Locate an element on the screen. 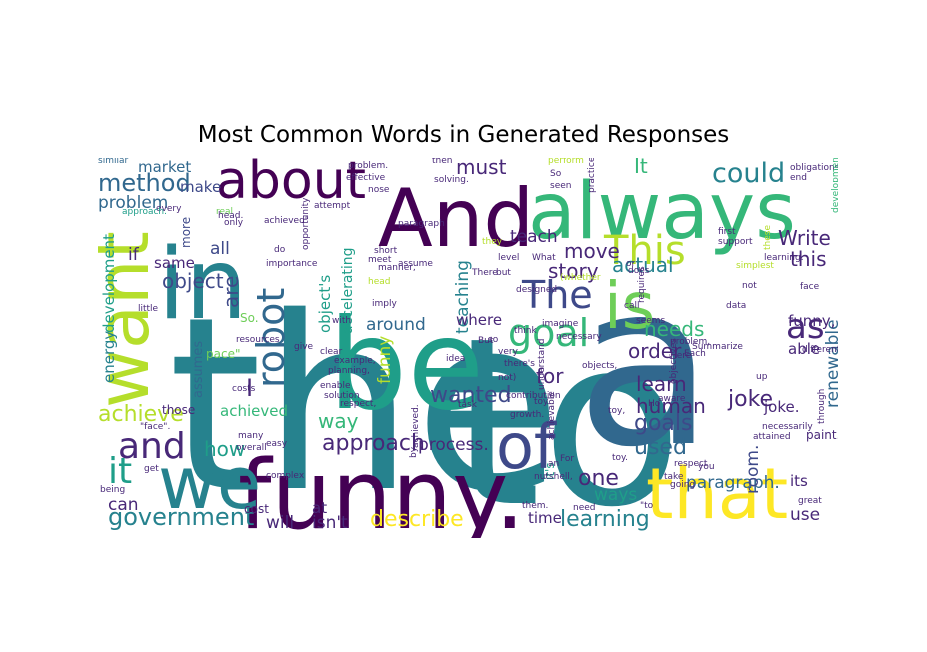  word-solving: solving. is located at coordinates (451, 180).